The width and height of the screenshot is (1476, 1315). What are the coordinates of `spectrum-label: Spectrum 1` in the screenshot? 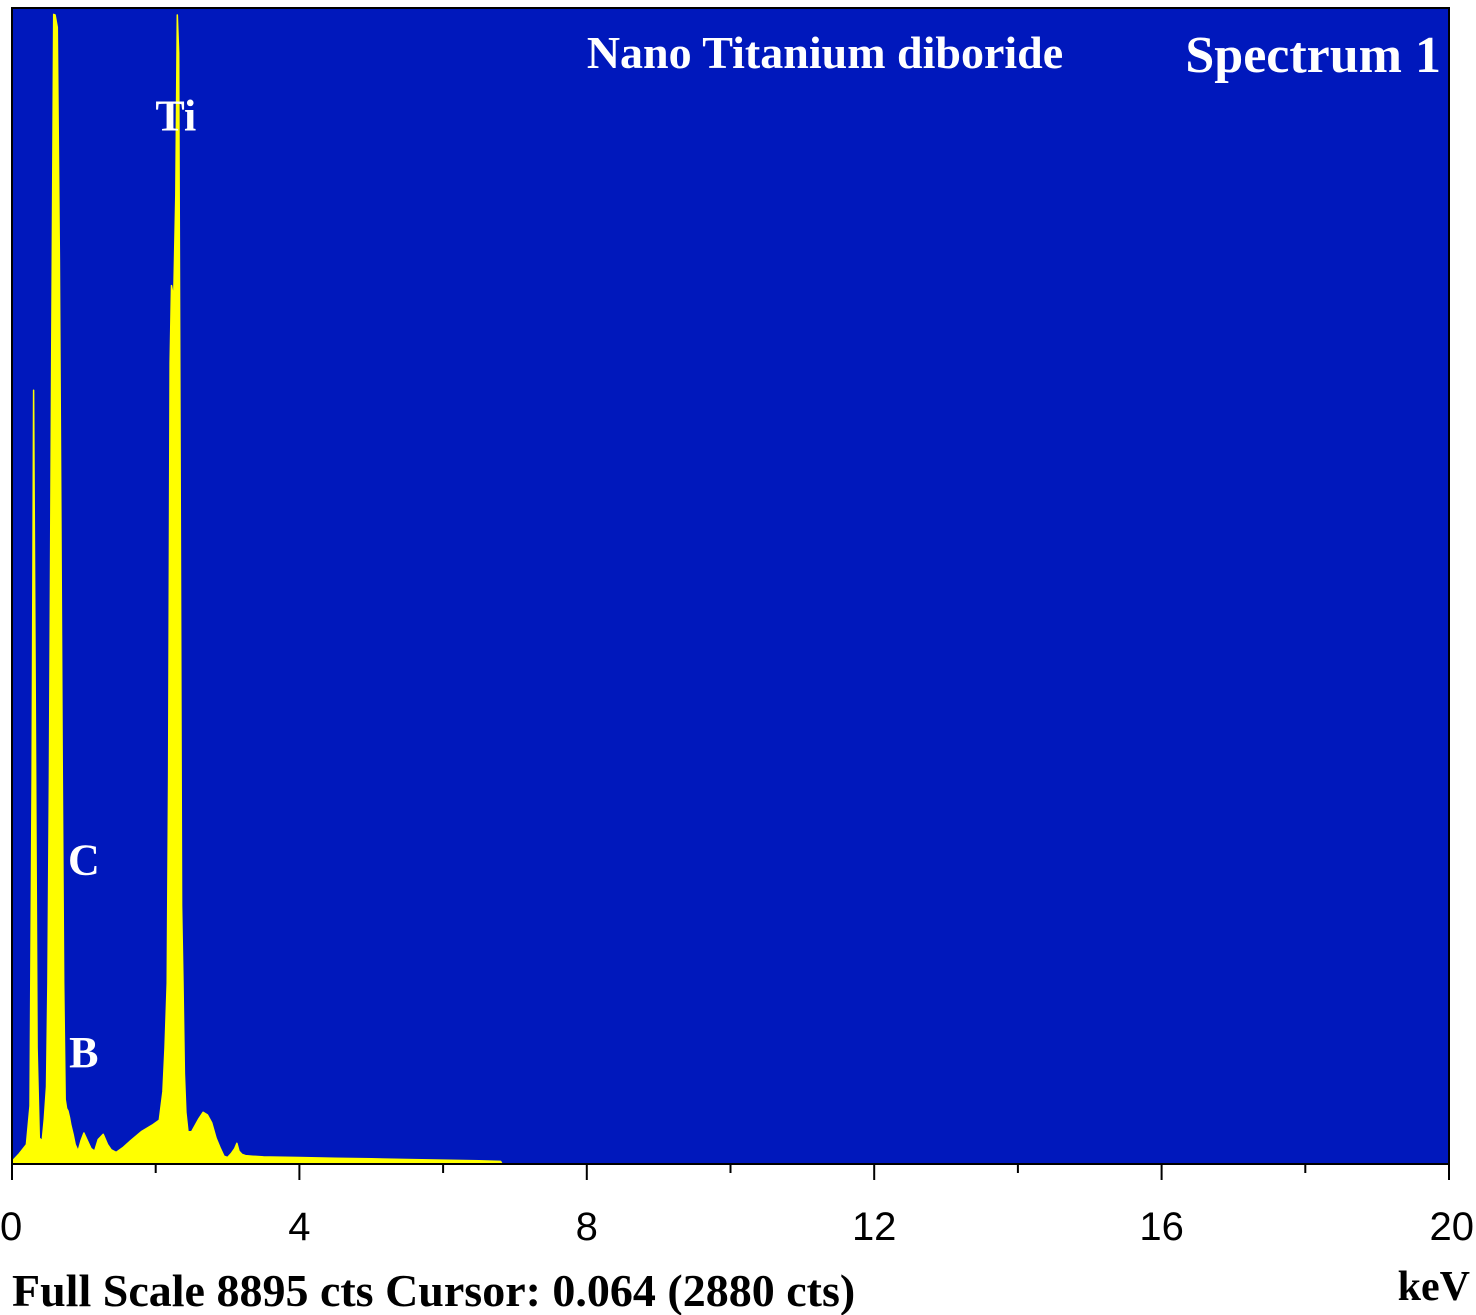 It's located at (1313, 55).